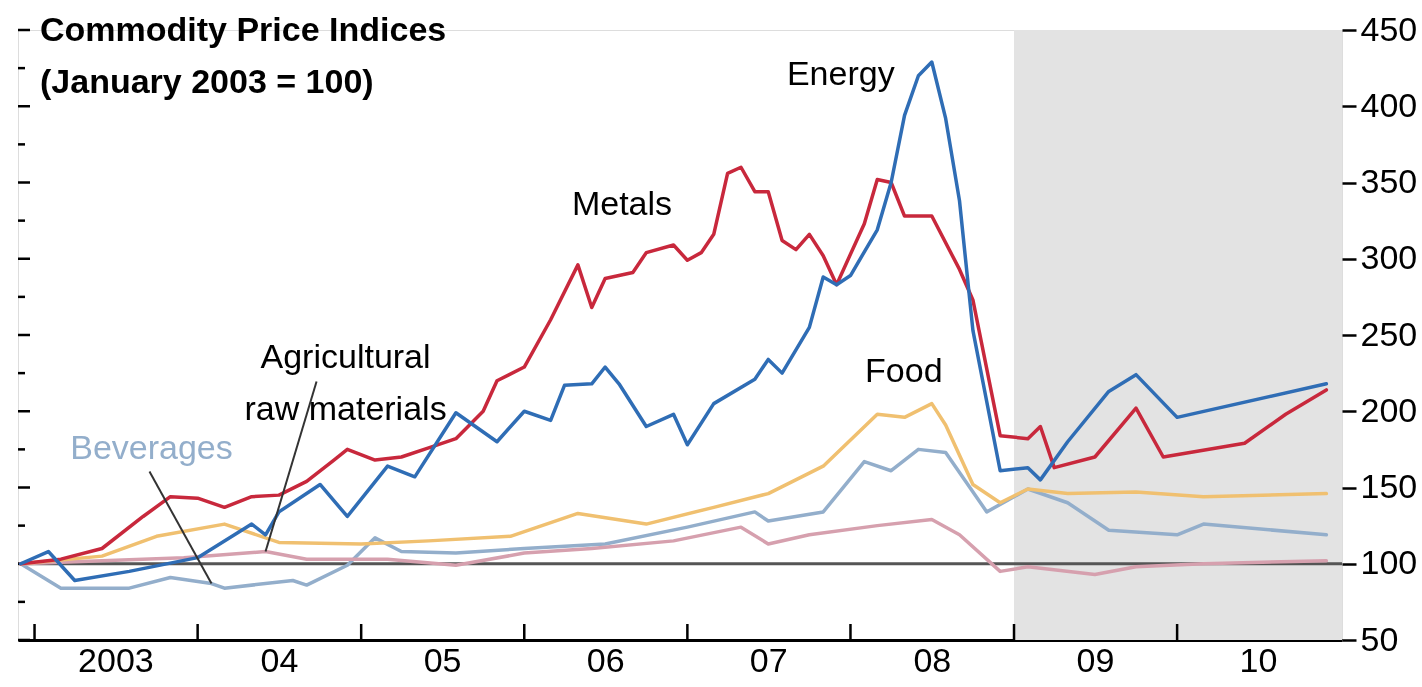  What do you see at coordinates (1389, 486) in the screenshot?
I see `y-tick-label: 150` at bounding box center [1389, 486].